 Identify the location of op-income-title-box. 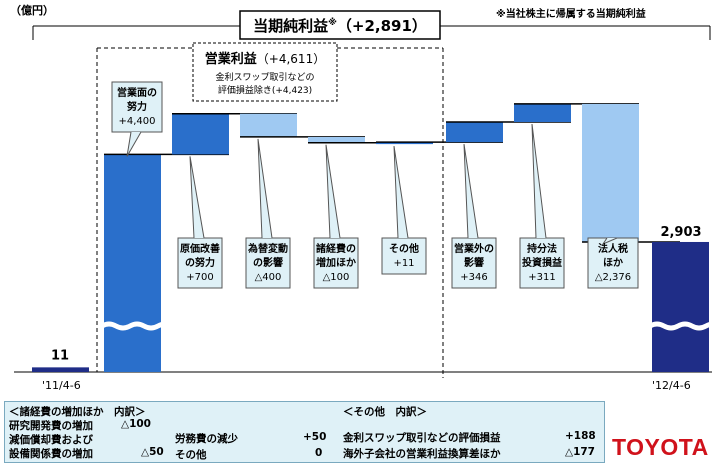
(265, 72).